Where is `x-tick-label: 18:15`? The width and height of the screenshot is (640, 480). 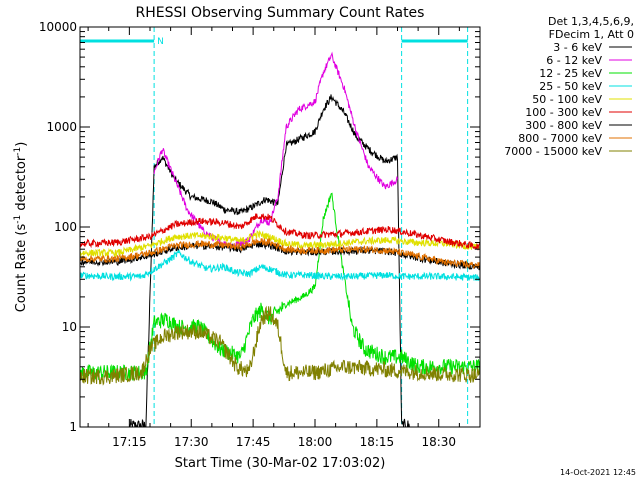 x-tick-label: 18:15 is located at coordinates (377, 442).